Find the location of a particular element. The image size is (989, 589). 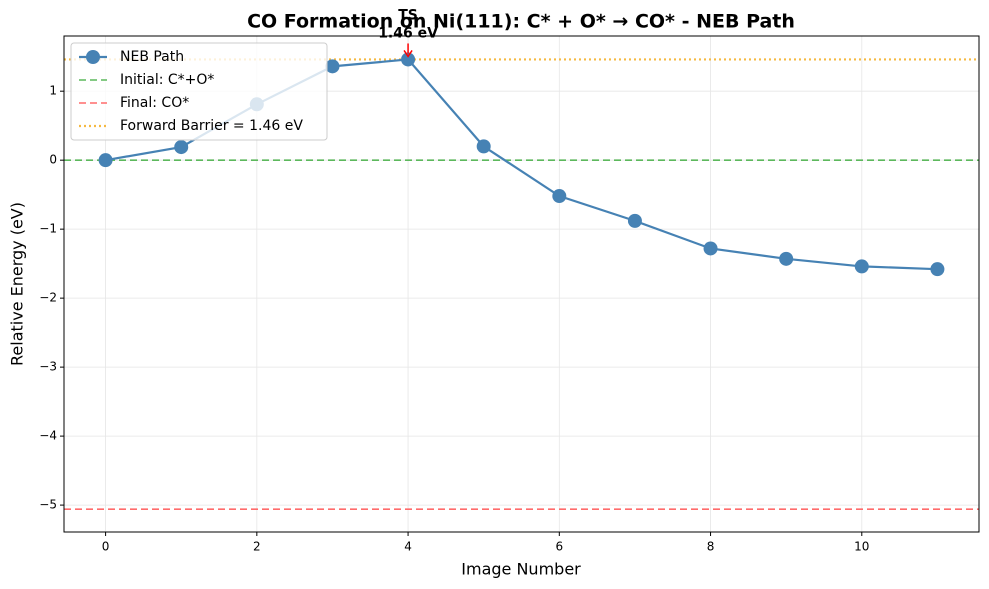

x-tick-label: 4 is located at coordinates (408, 547).